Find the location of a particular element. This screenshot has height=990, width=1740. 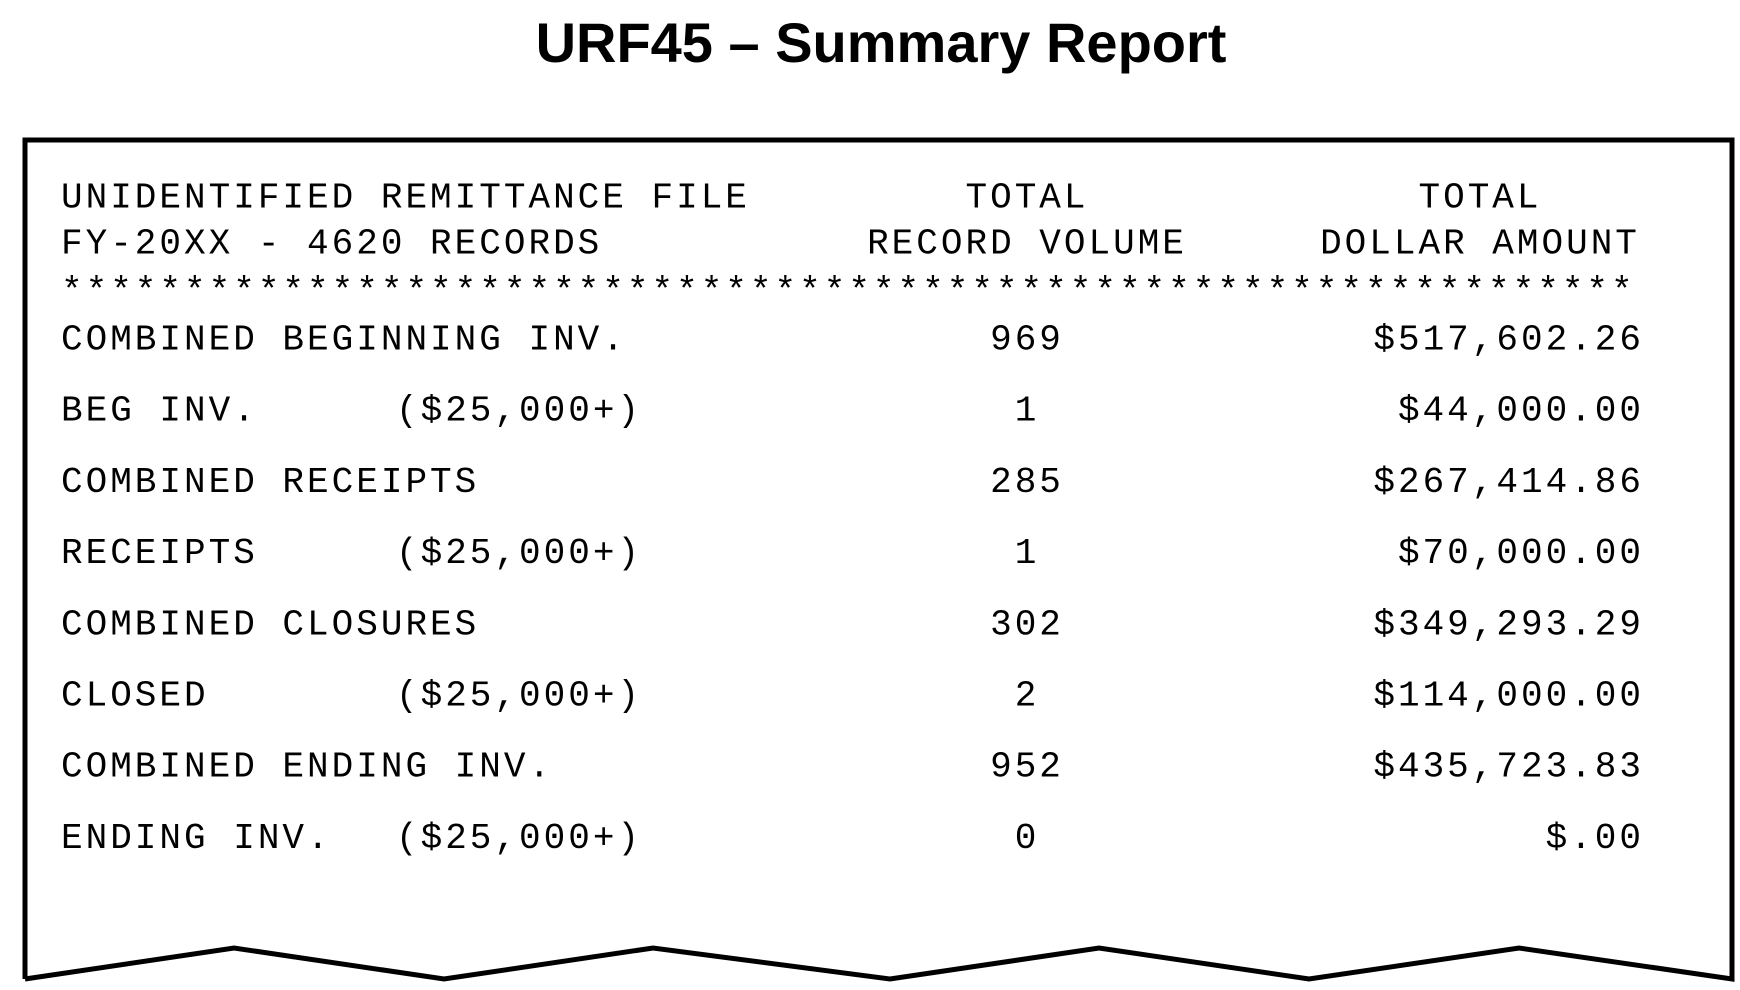

row-amount: $435,723.83 is located at coordinates (1508, 767).